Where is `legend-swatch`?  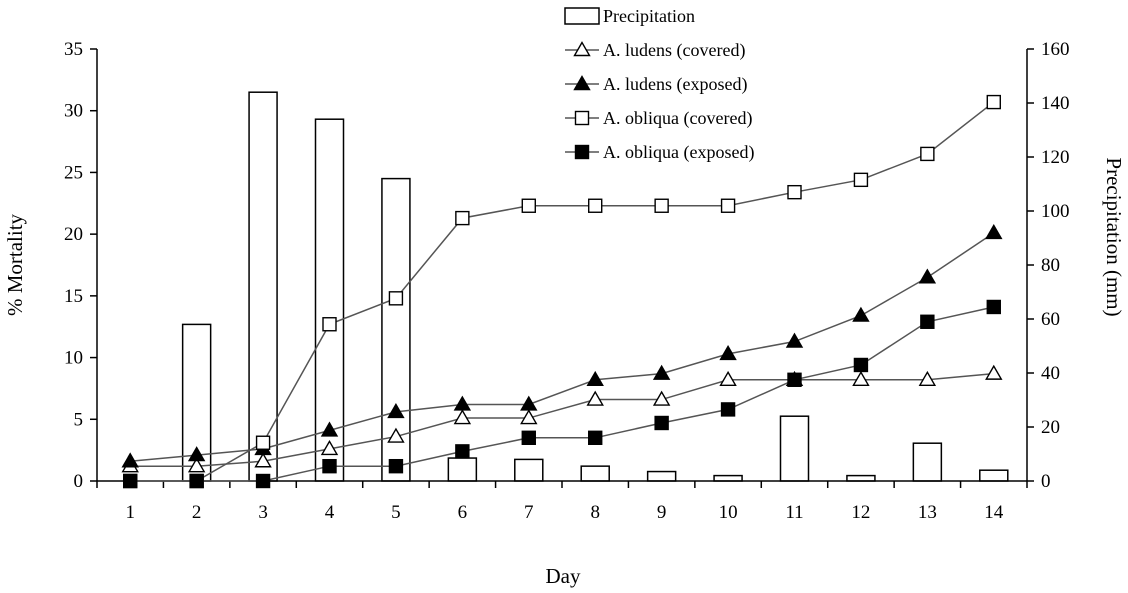
legend-swatch is located at coordinates (582, 16).